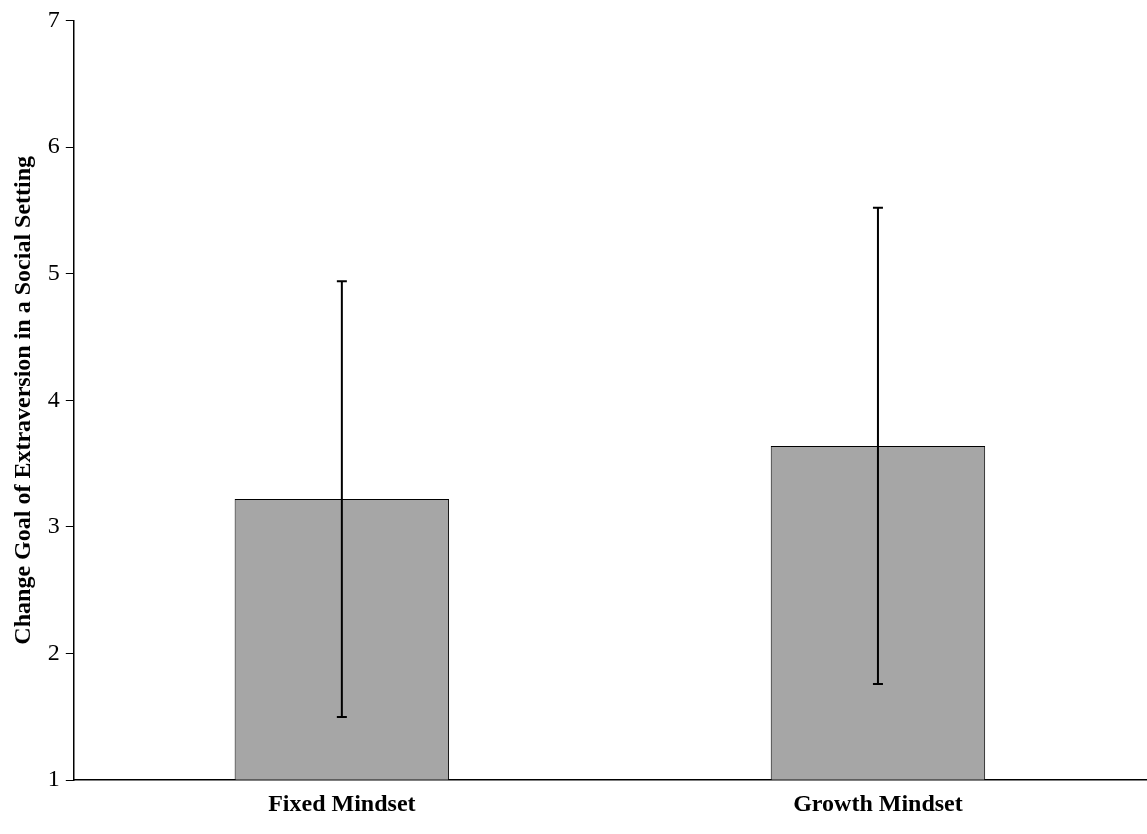 Image resolution: width=1147 pixels, height=834 pixels. What do you see at coordinates (53, 525) in the screenshot?
I see `y-tick-label: 3` at bounding box center [53, 525].